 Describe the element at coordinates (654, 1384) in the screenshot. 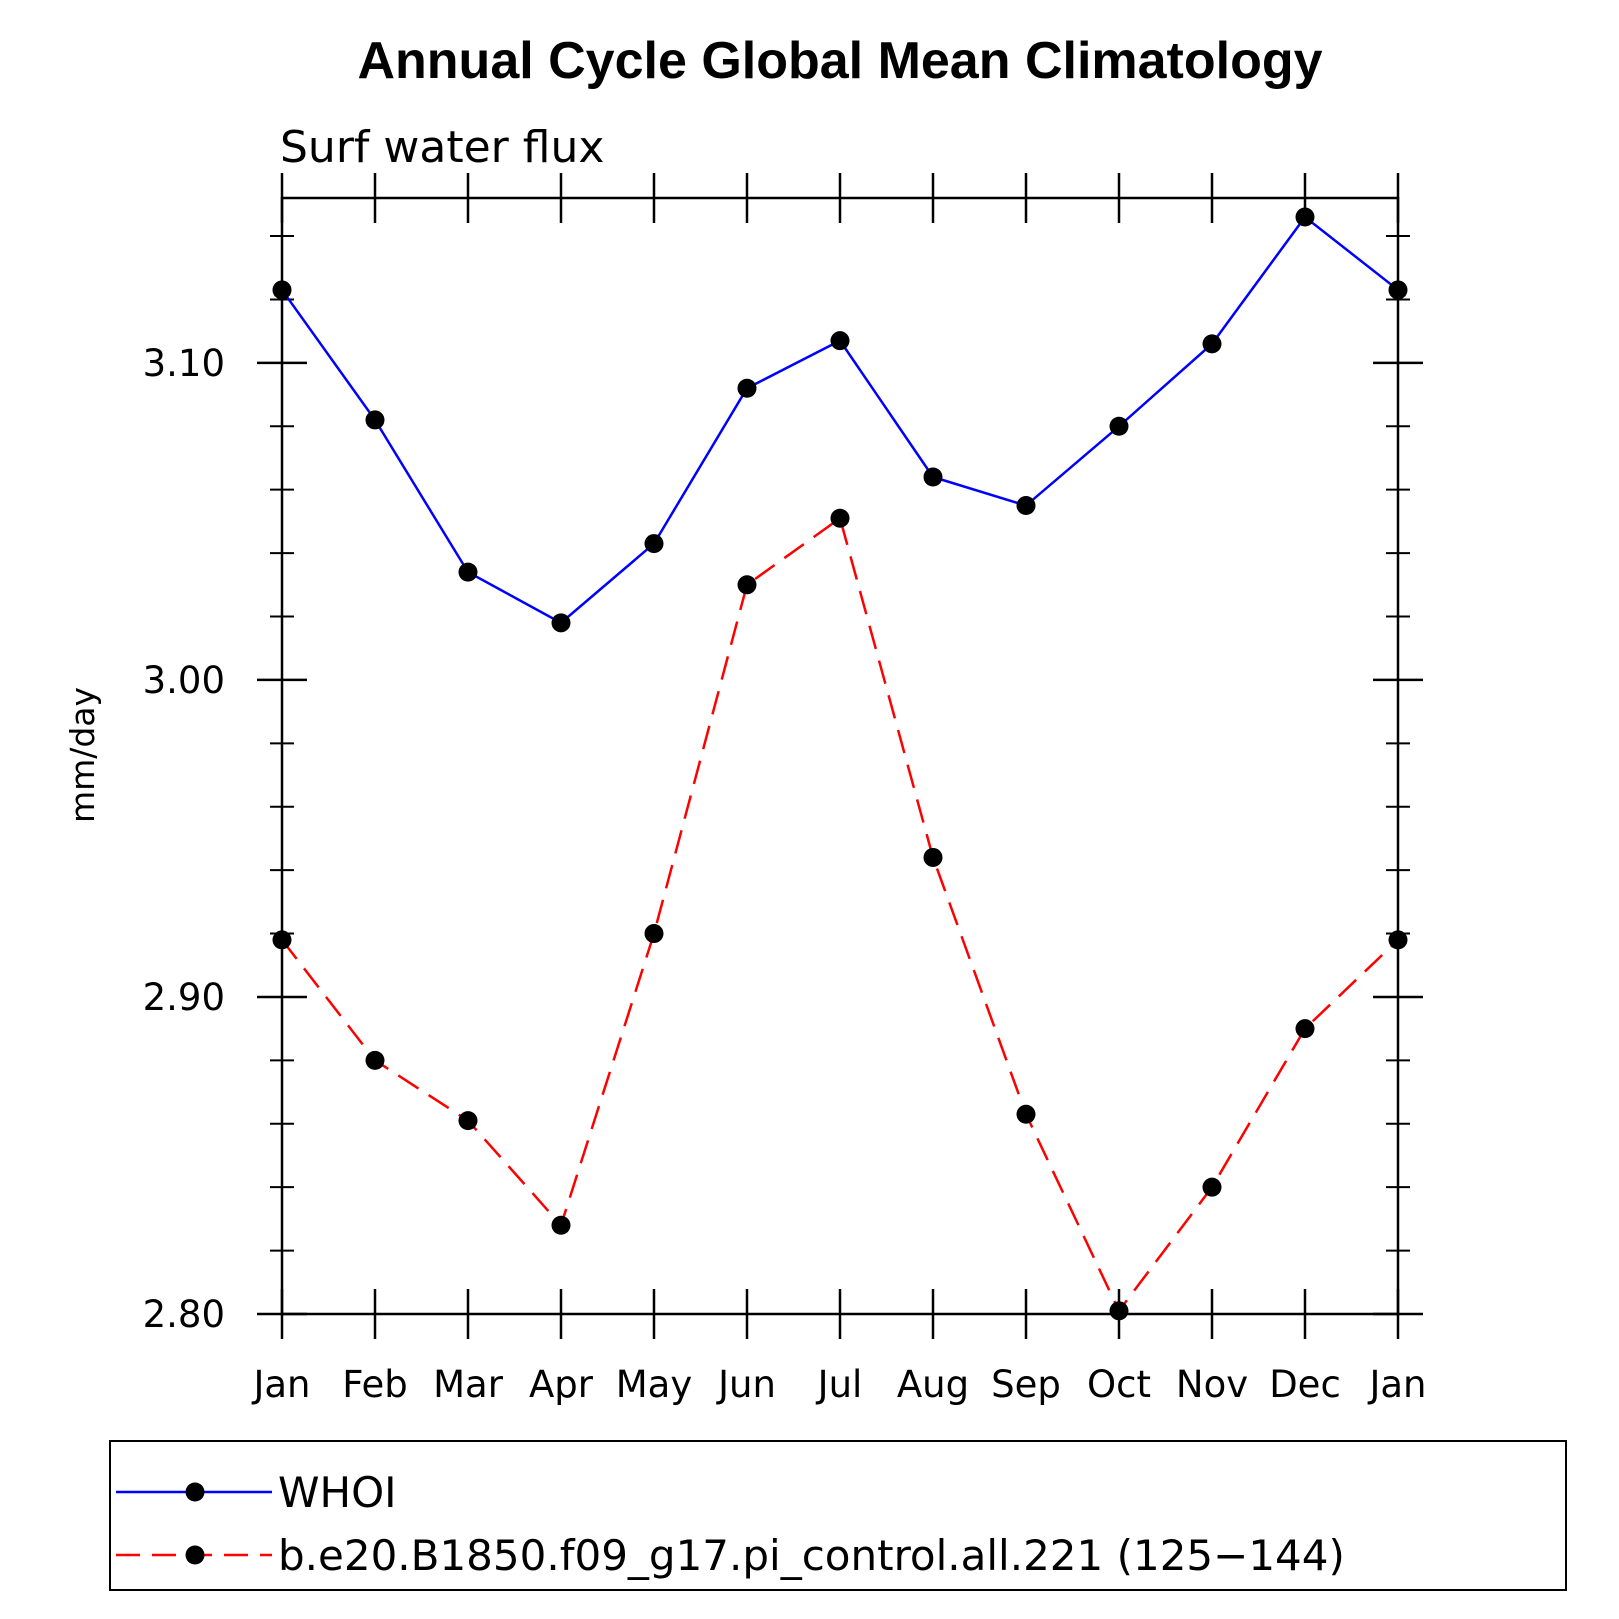

I see `x-tick-label: May` at that location.